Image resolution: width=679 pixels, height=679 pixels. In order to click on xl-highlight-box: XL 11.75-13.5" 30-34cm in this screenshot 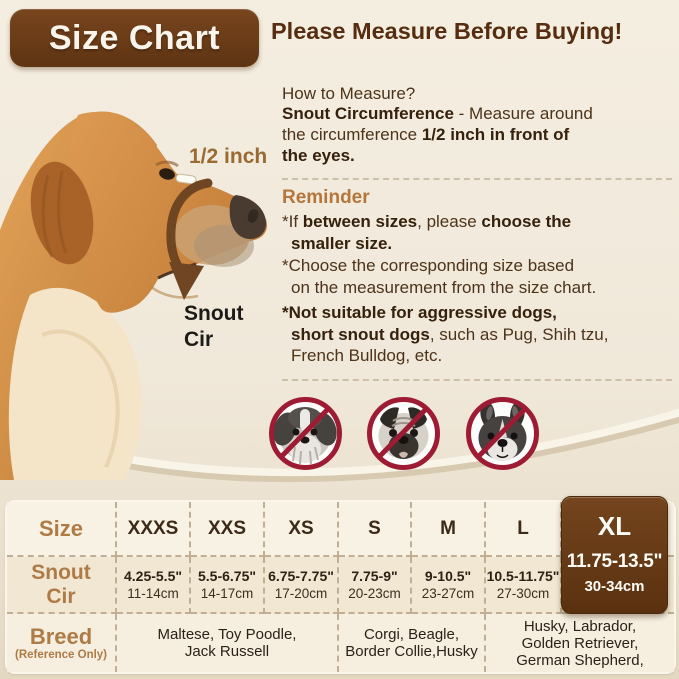, I will do `click(614, 555)`.